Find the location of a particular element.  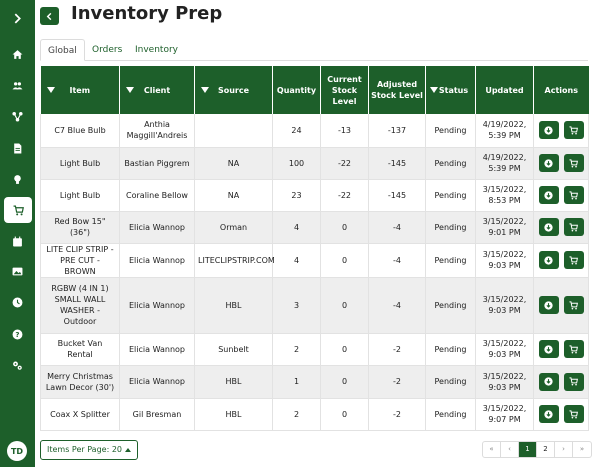

chevron-left-icon is located at coordinates (49, 16).